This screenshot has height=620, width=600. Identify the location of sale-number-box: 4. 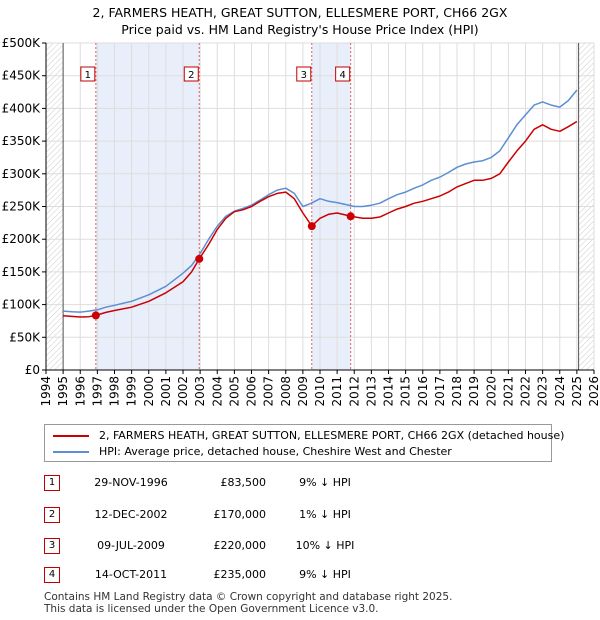
(52, 575).